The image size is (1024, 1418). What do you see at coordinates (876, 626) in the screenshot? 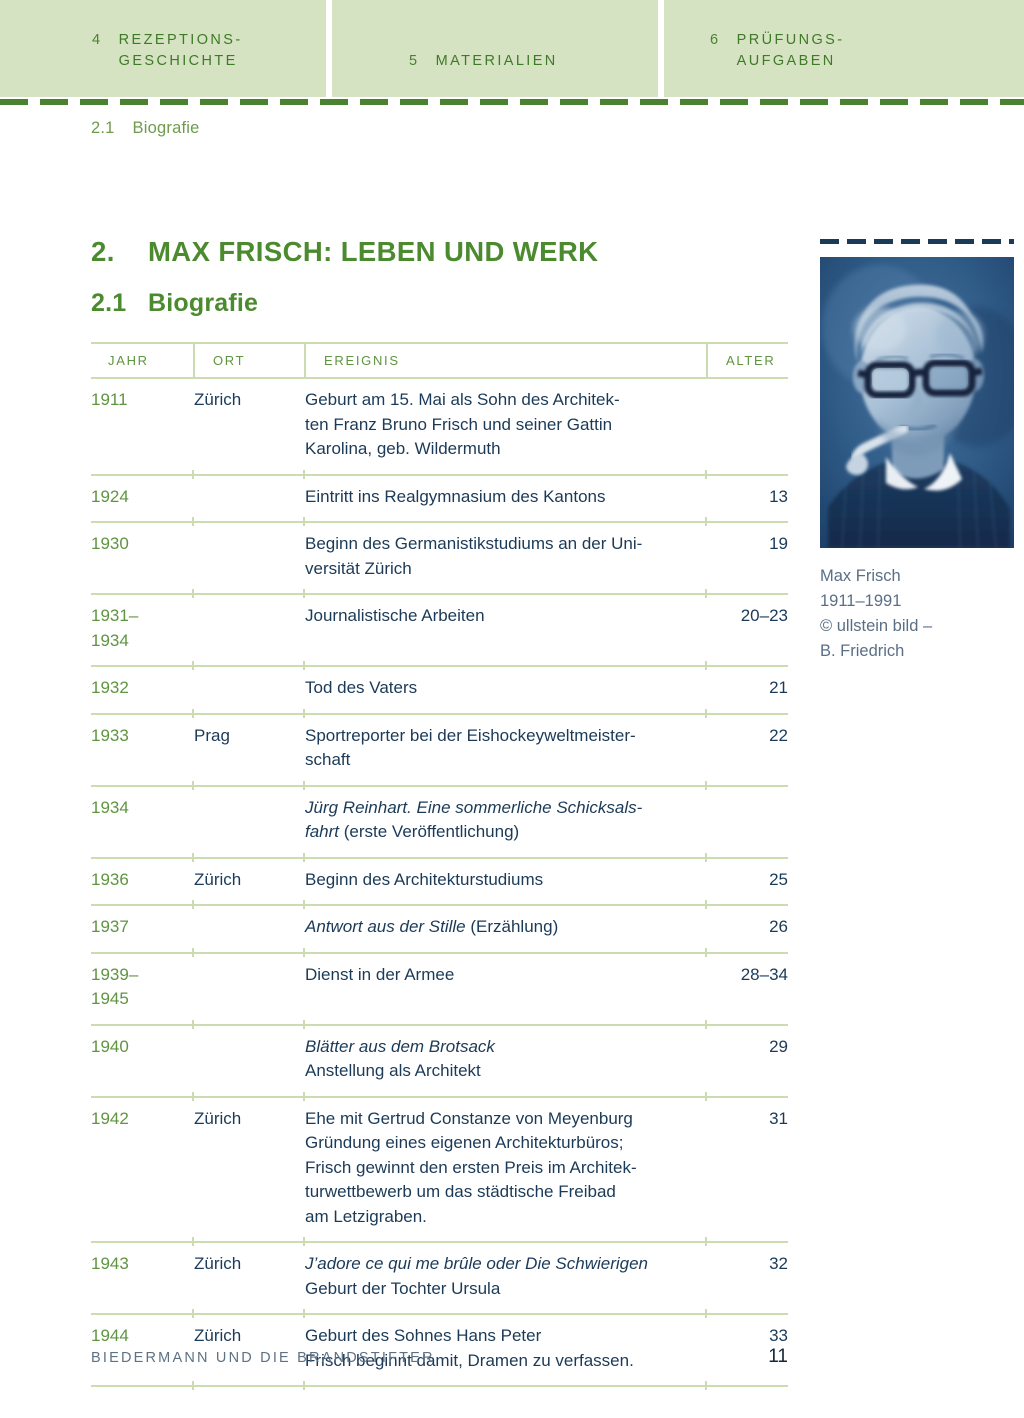
I see `caption-line-credit-1: © ullstein bild –` at bounding box center [876, 626].